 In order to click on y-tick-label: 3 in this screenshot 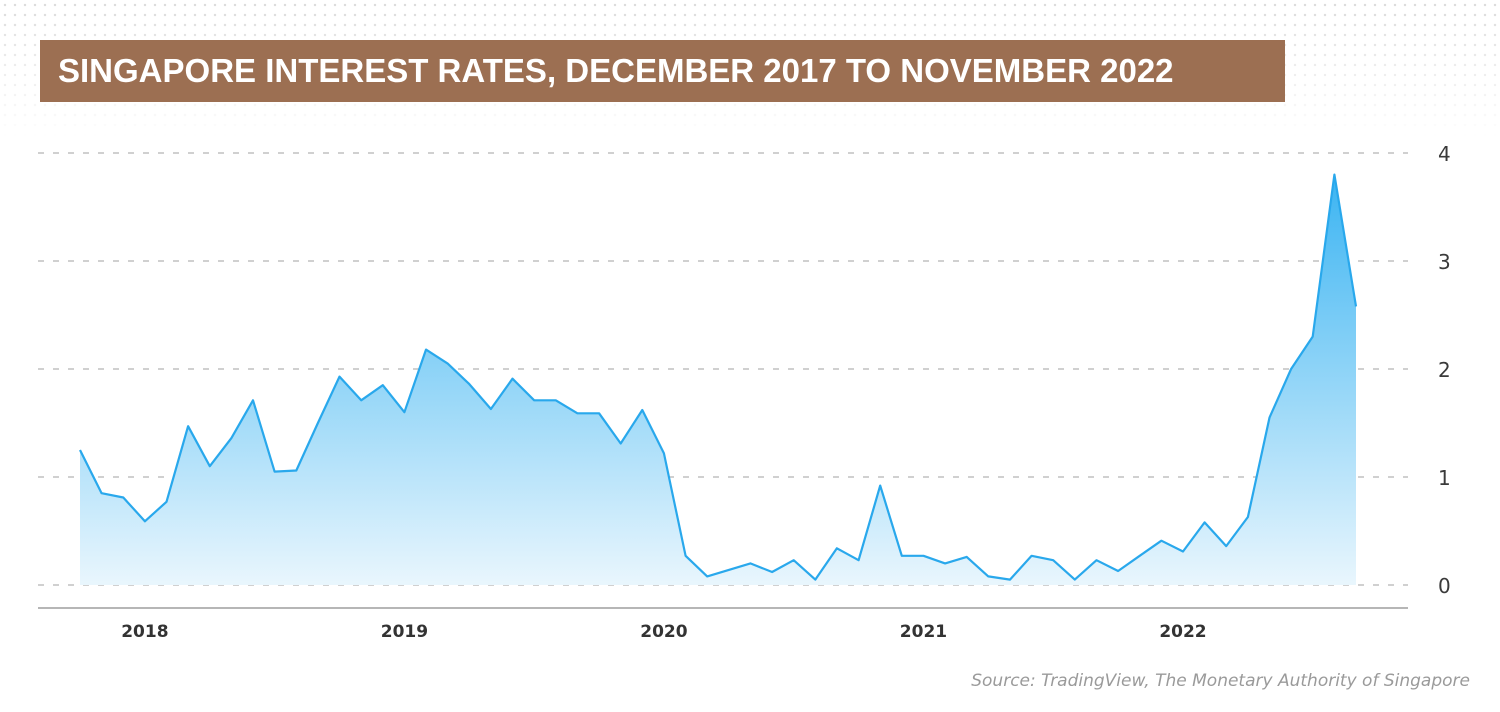, I will do `click(1444, 262)`.